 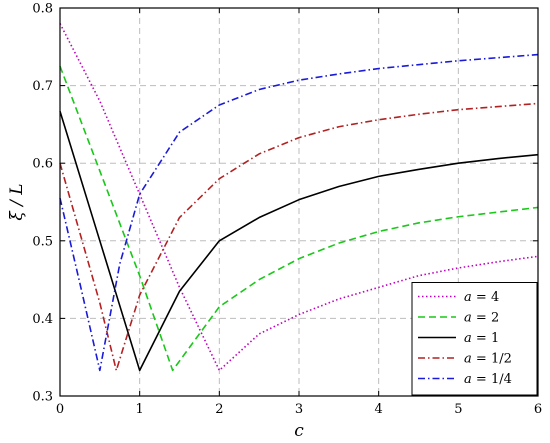 I want to click on legend-label-3: a = 1/2, so click(x=488, y=359).